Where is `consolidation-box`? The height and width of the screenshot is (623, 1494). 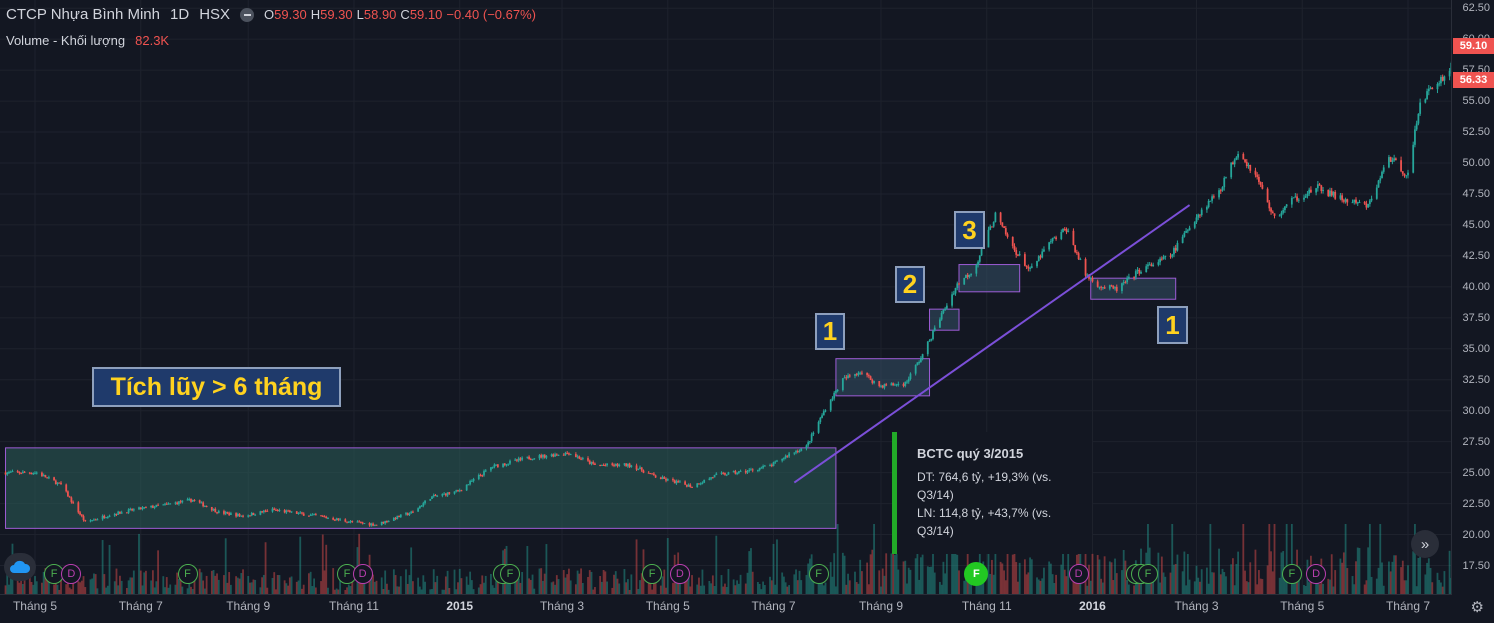 consolidation-box is located at coordinates (1133, 288).